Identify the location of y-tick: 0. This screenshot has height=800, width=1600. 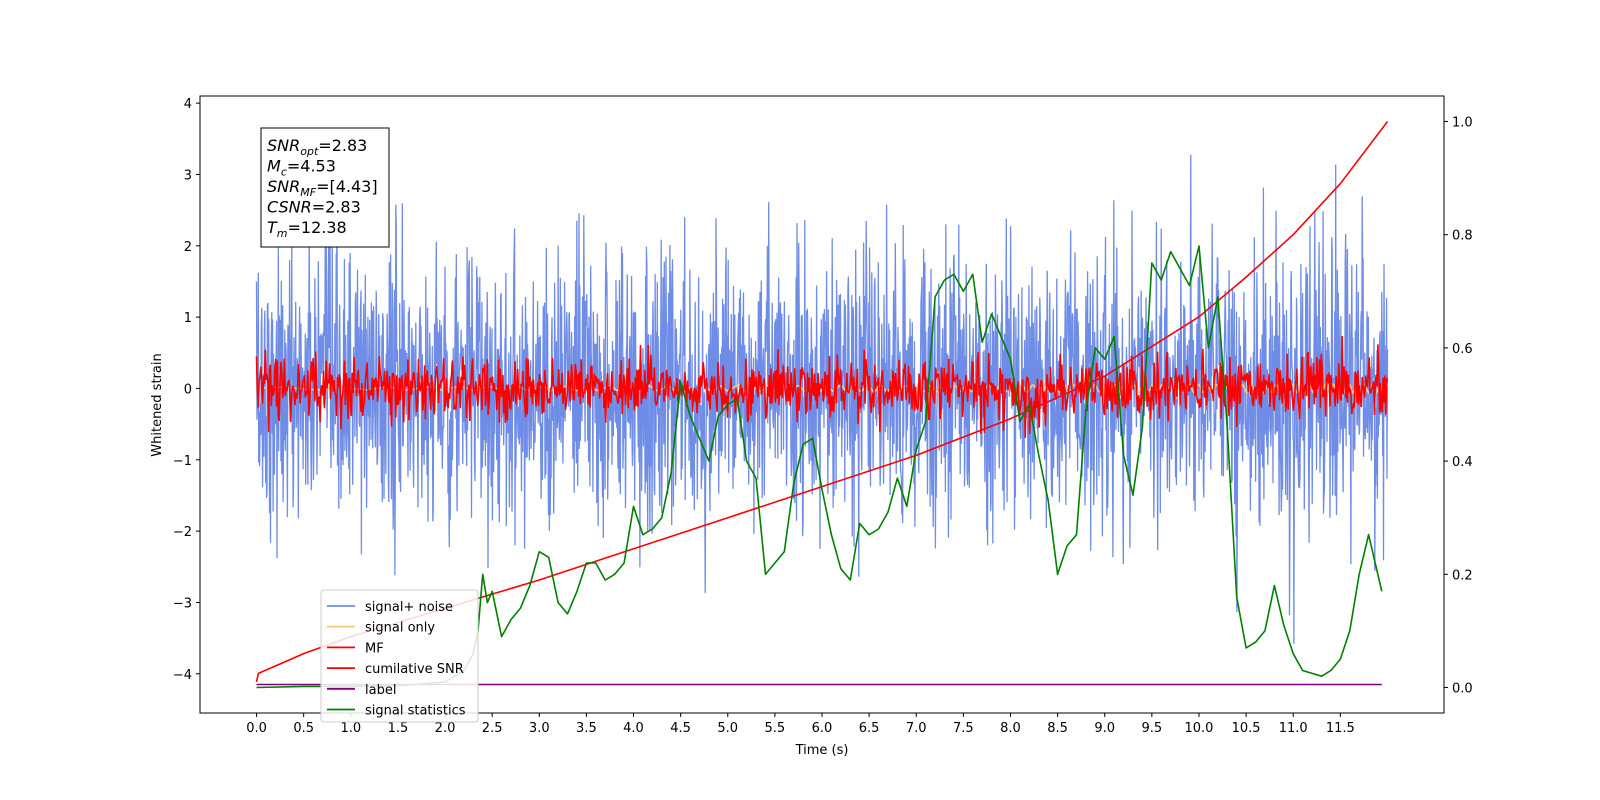
(192, 389).